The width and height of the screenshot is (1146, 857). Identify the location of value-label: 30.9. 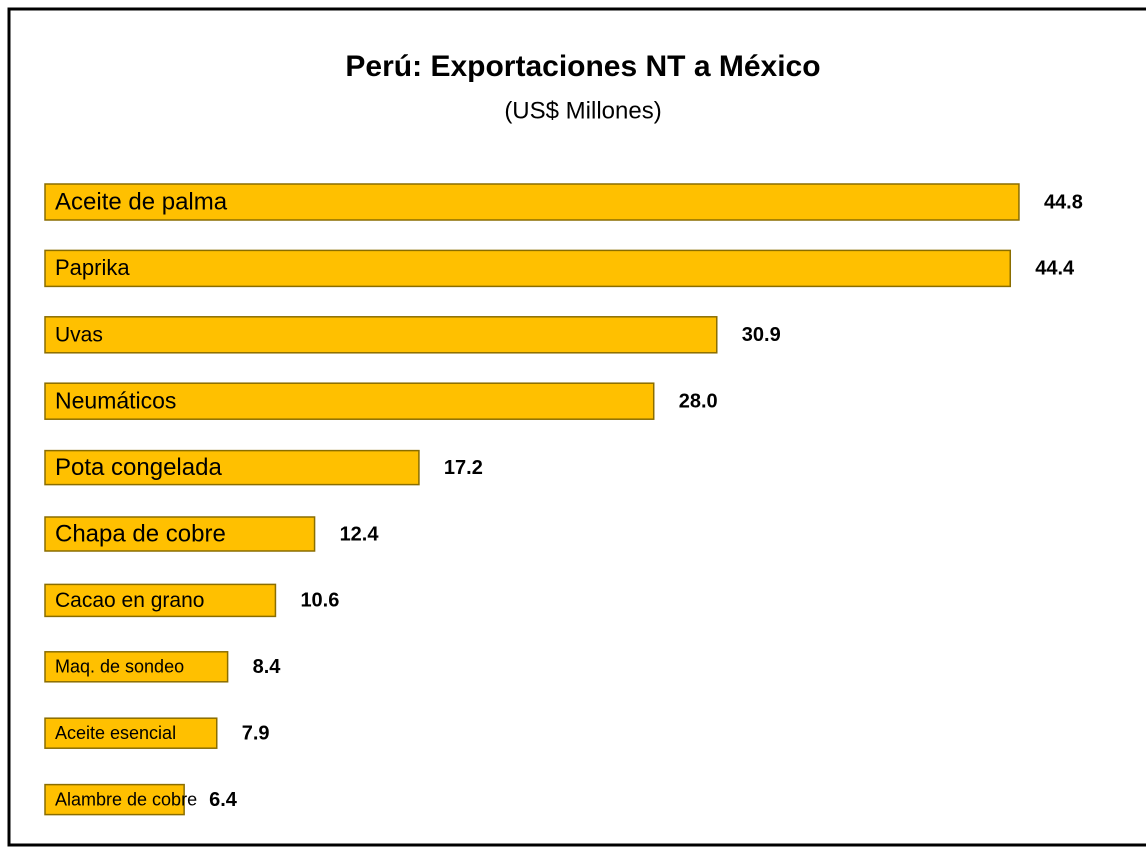
(761, 335).